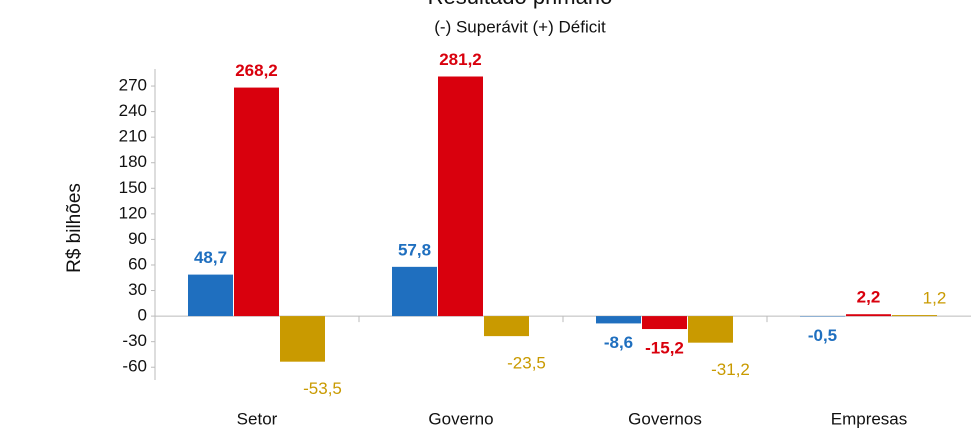 The image size is (971, 439). I want to click on y-tick-label: -30, so click(134, 340).